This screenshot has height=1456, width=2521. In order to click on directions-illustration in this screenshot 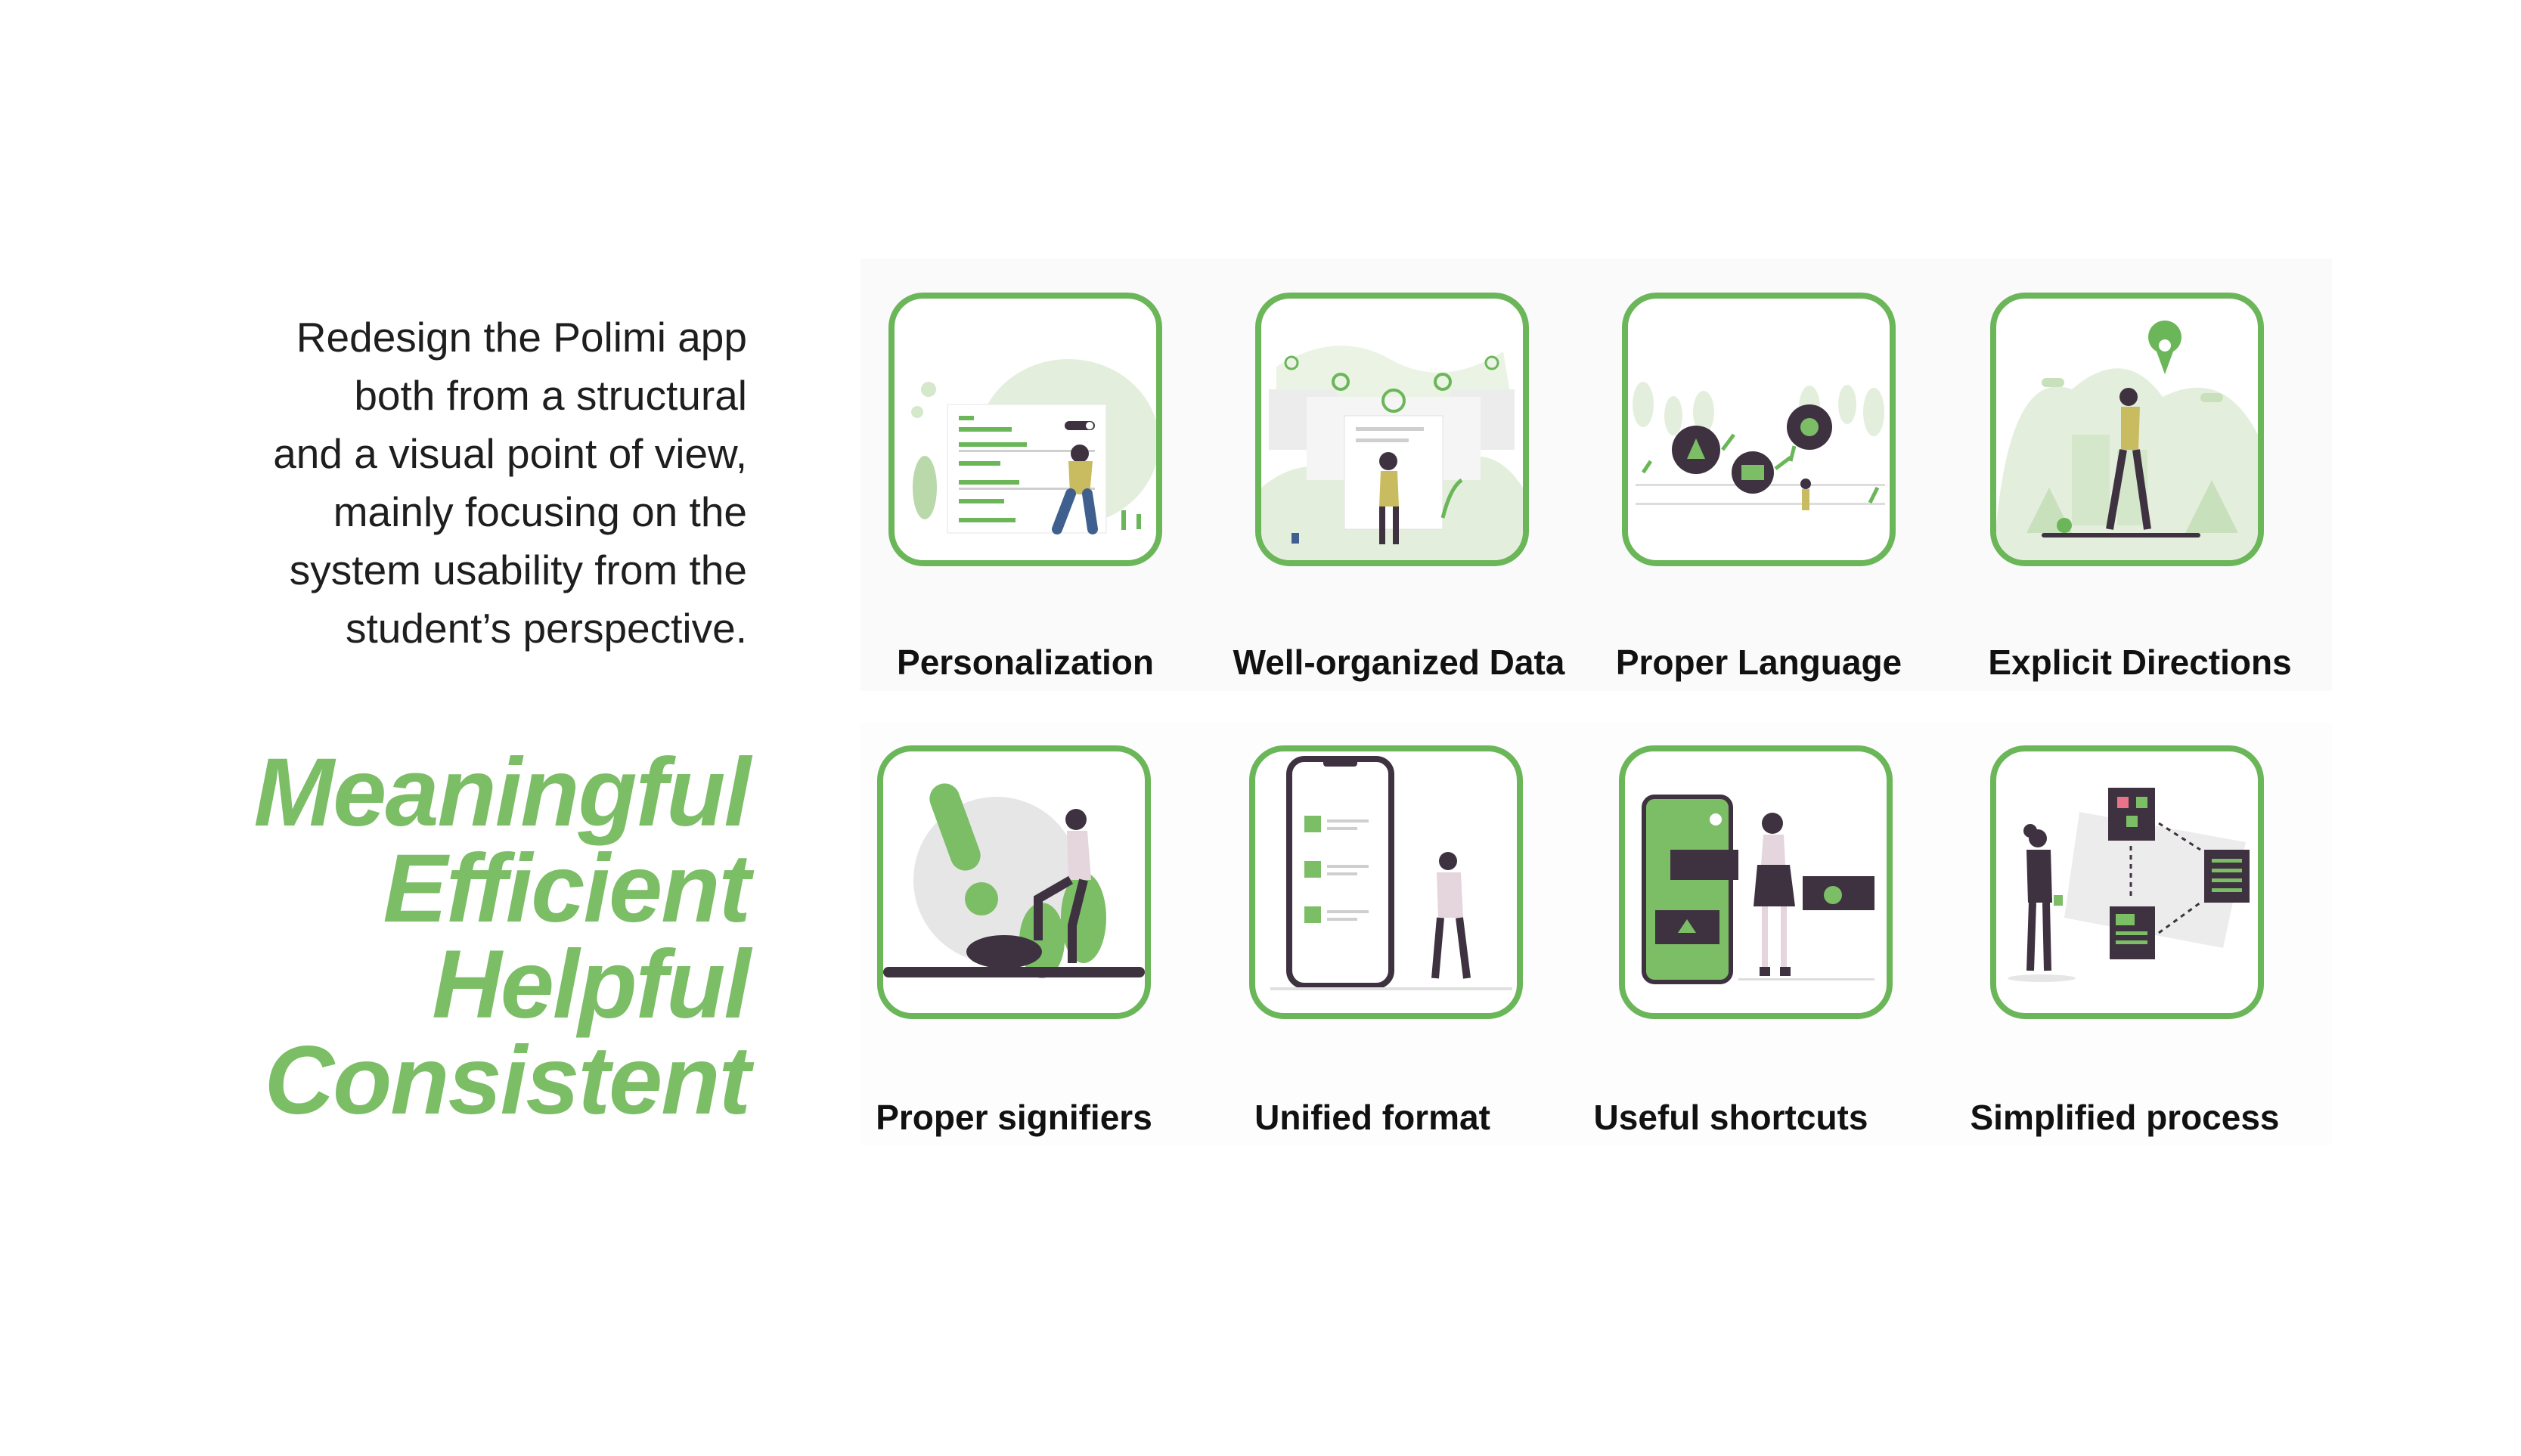, I will do `click(2127, 440)`.